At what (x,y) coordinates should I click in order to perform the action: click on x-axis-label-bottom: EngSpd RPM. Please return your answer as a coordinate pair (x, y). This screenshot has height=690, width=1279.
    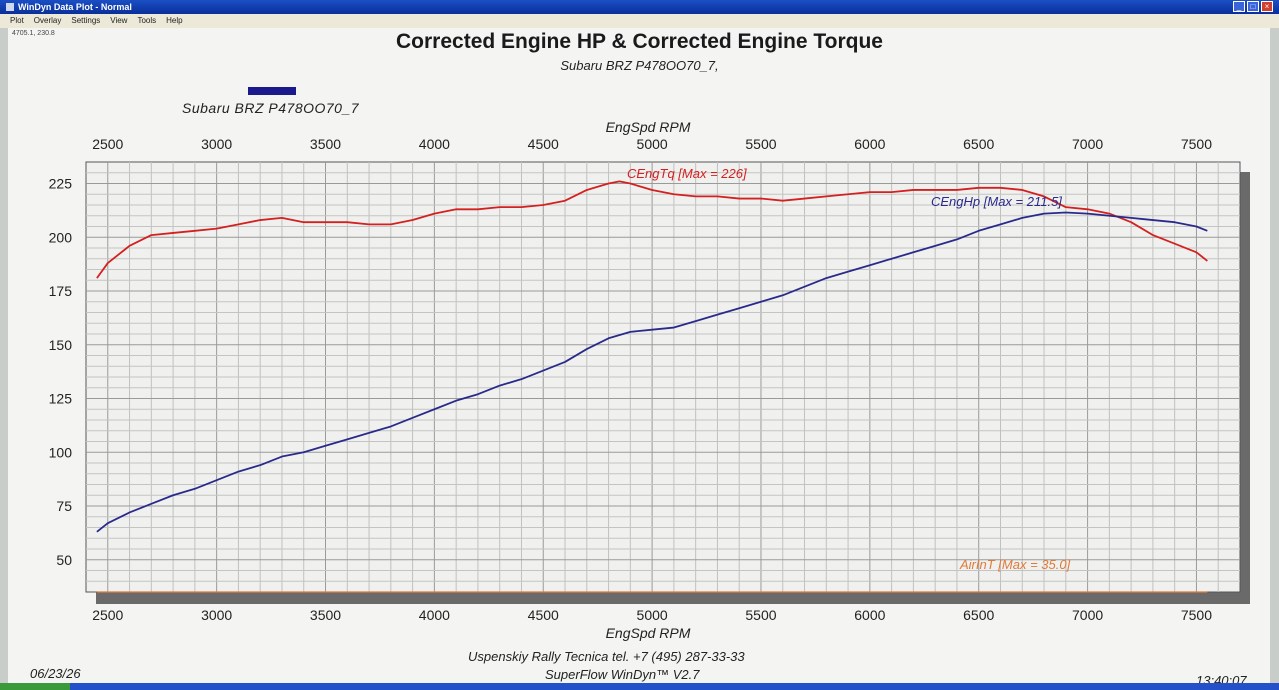
    Looking at the image, I should click on (648, 633).